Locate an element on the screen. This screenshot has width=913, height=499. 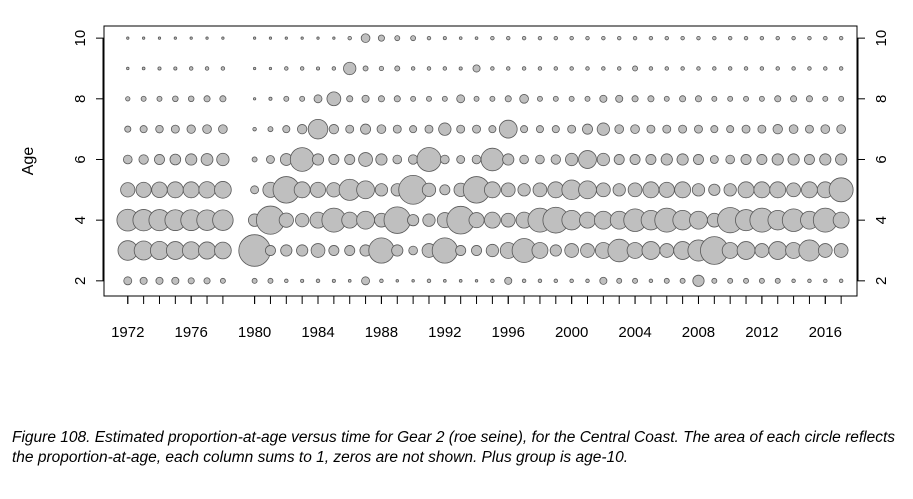
y-tick-label-left: 10 is located at coordinates (80, 38).